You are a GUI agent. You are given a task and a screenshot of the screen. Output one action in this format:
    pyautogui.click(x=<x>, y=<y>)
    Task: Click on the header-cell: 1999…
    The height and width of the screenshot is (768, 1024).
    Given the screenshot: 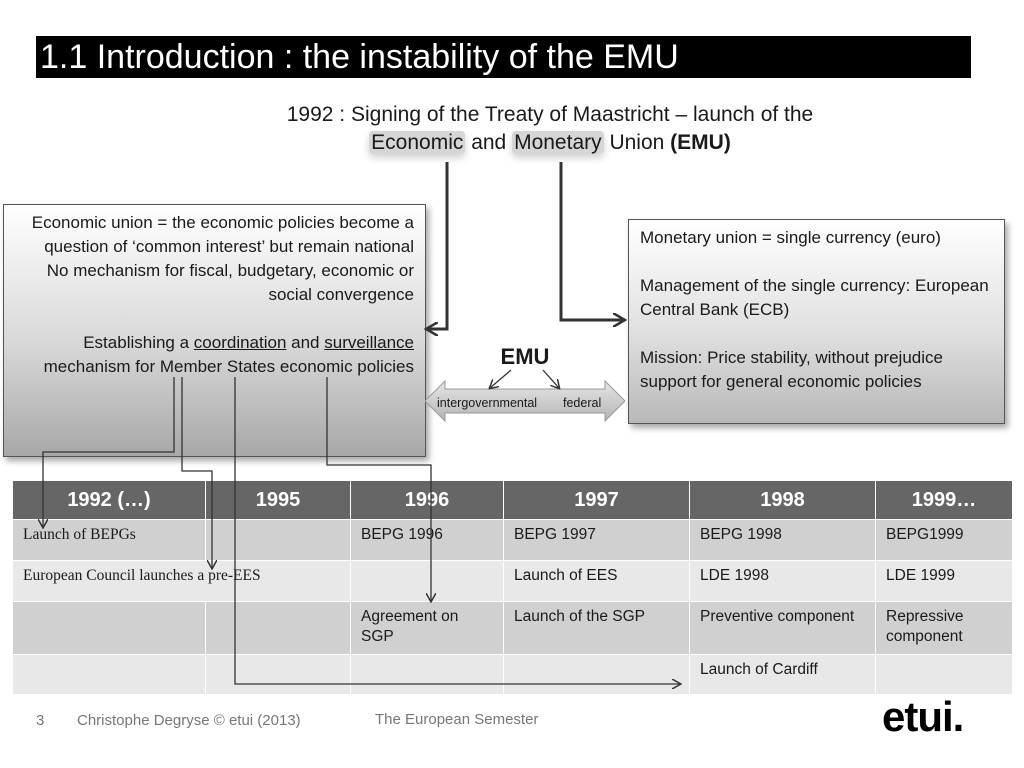 What is the action you would take?
    pyautogui.click(x=944, y=500)
    